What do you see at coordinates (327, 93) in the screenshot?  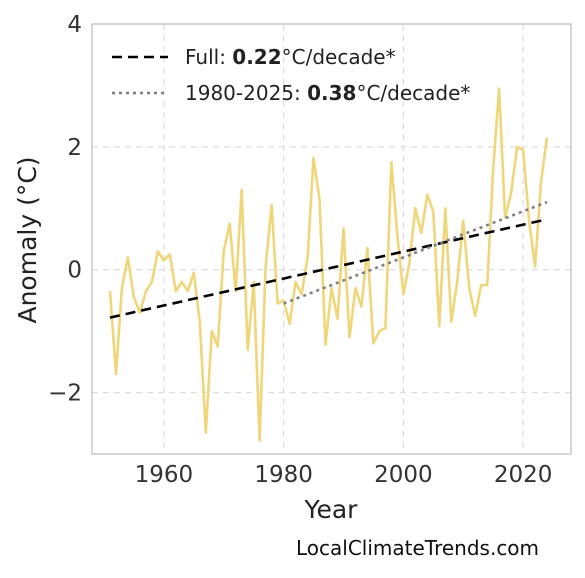 I see `legend-label-1980-2025: 1980-2025: 0.38°C/decade*` at bounding box center [327, 93].